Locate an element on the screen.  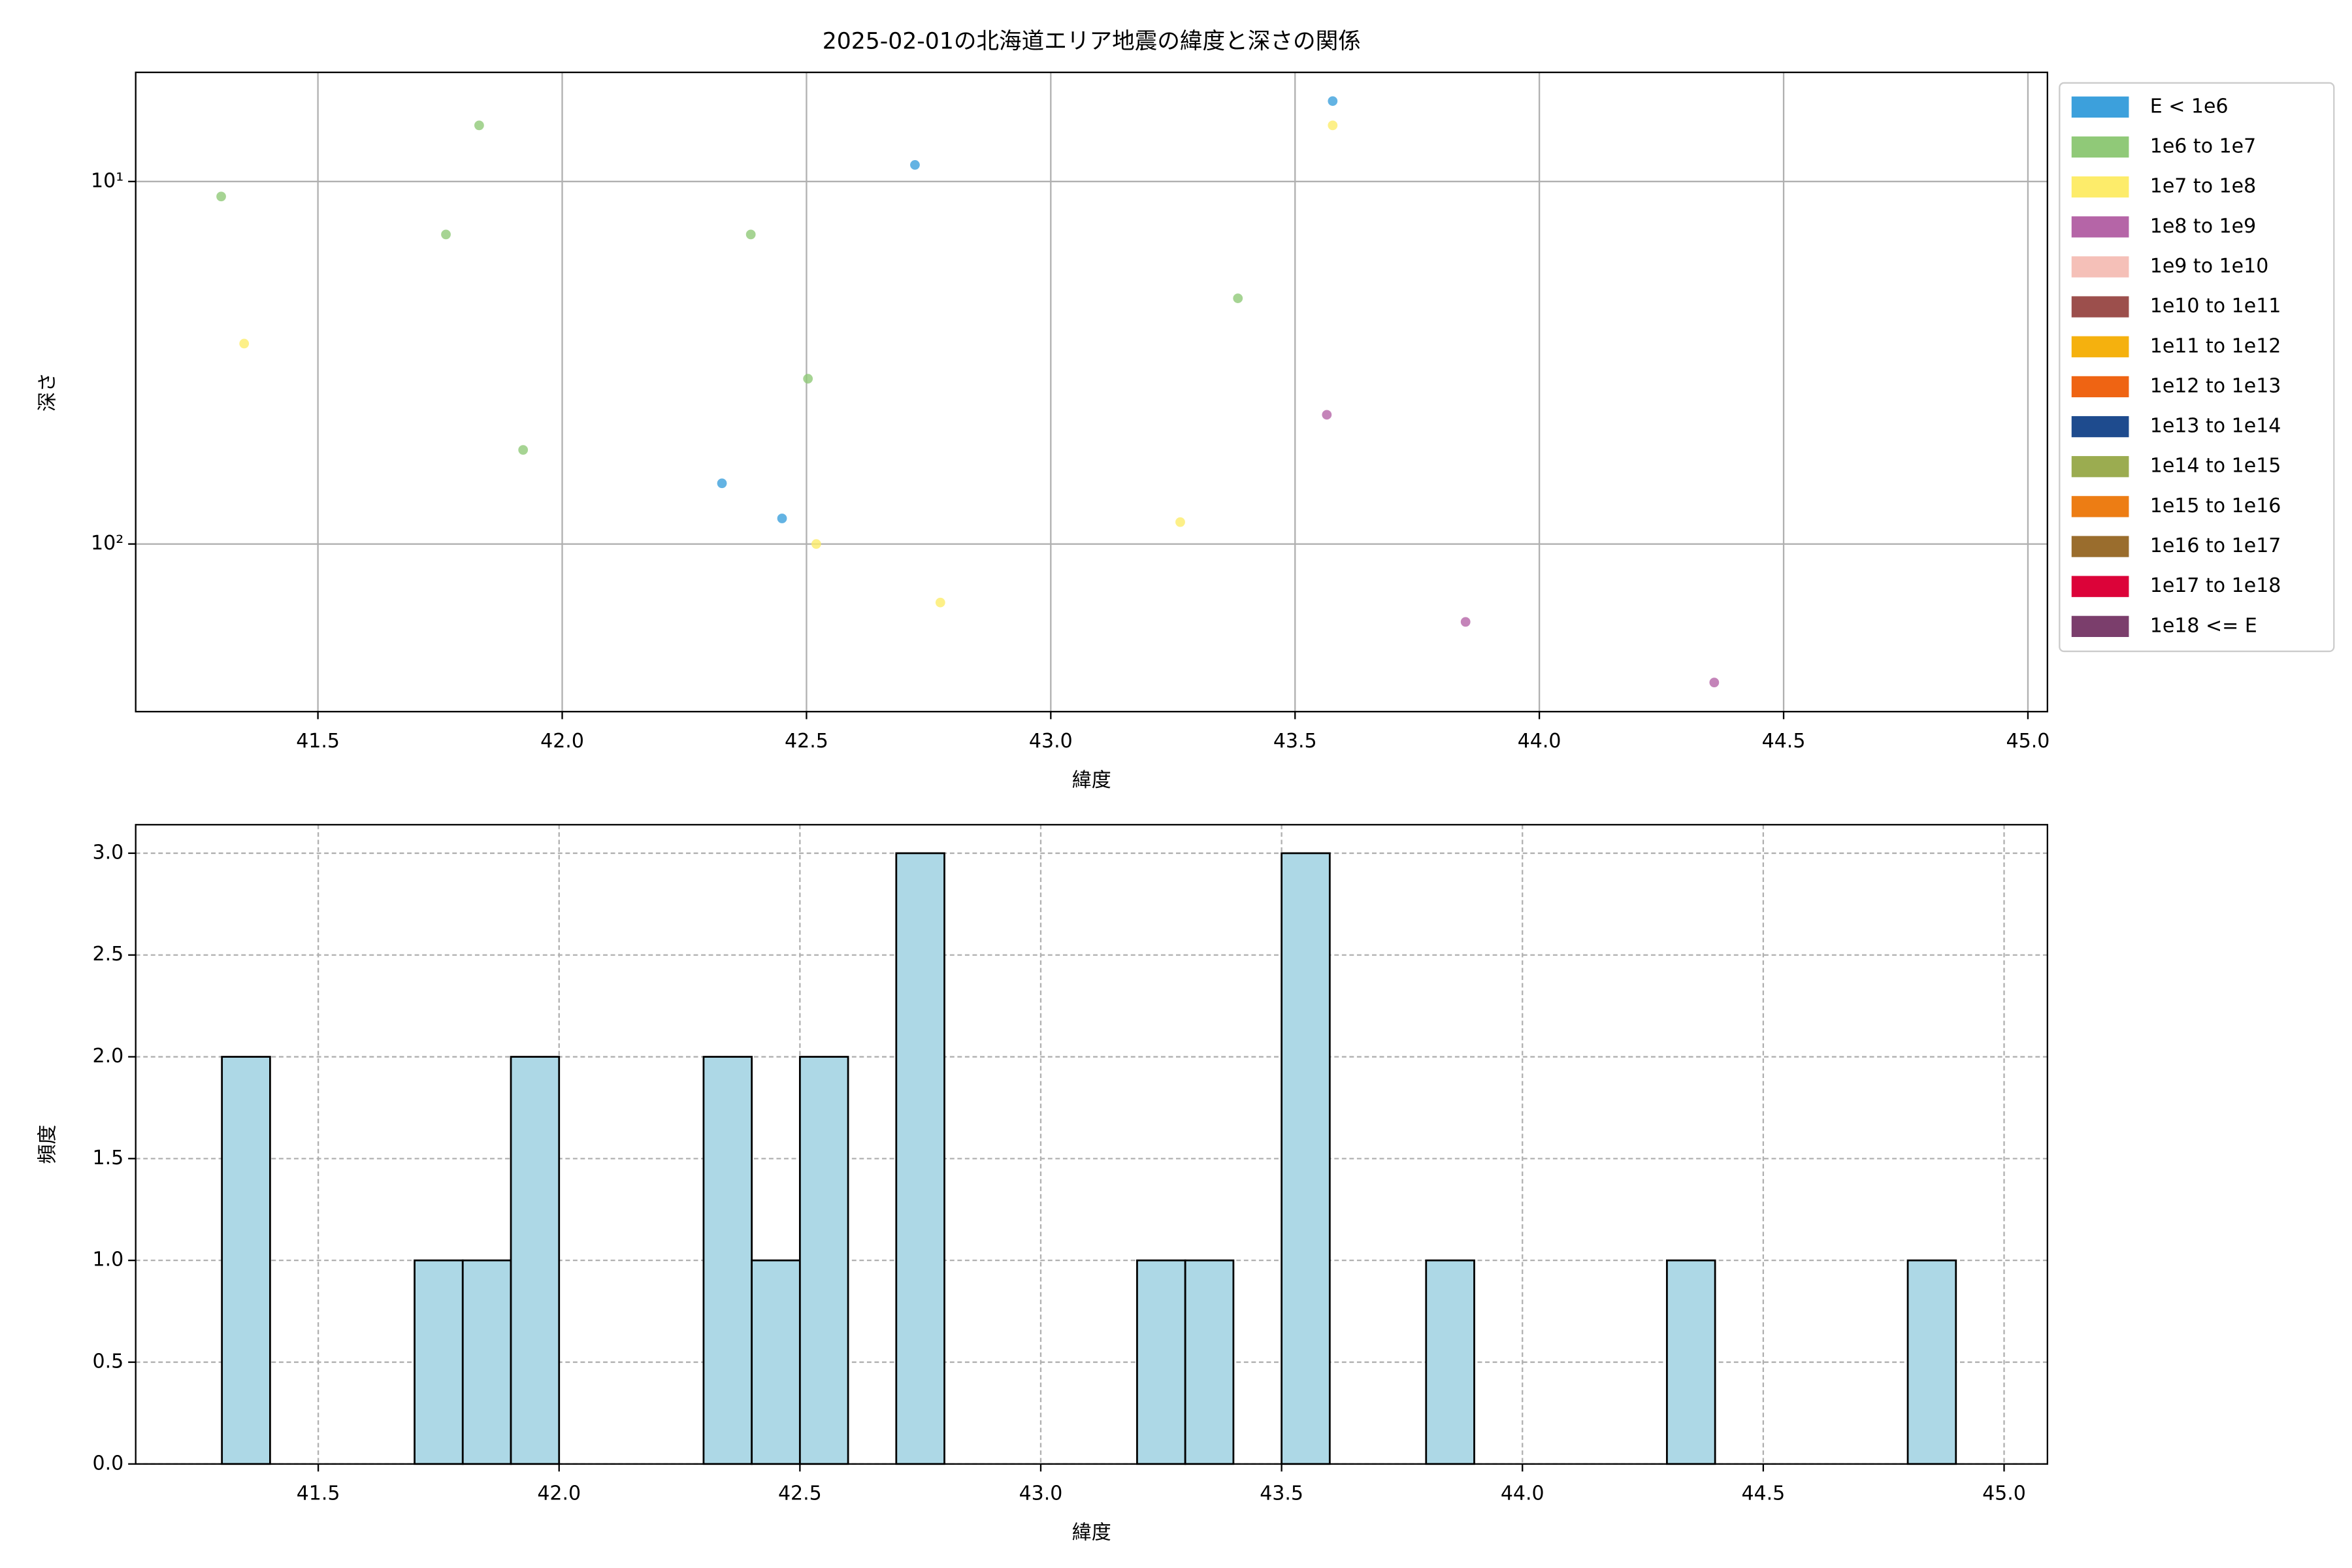
legend-label: 1e10 to 1e11 is located at coordinates (2215, 306).